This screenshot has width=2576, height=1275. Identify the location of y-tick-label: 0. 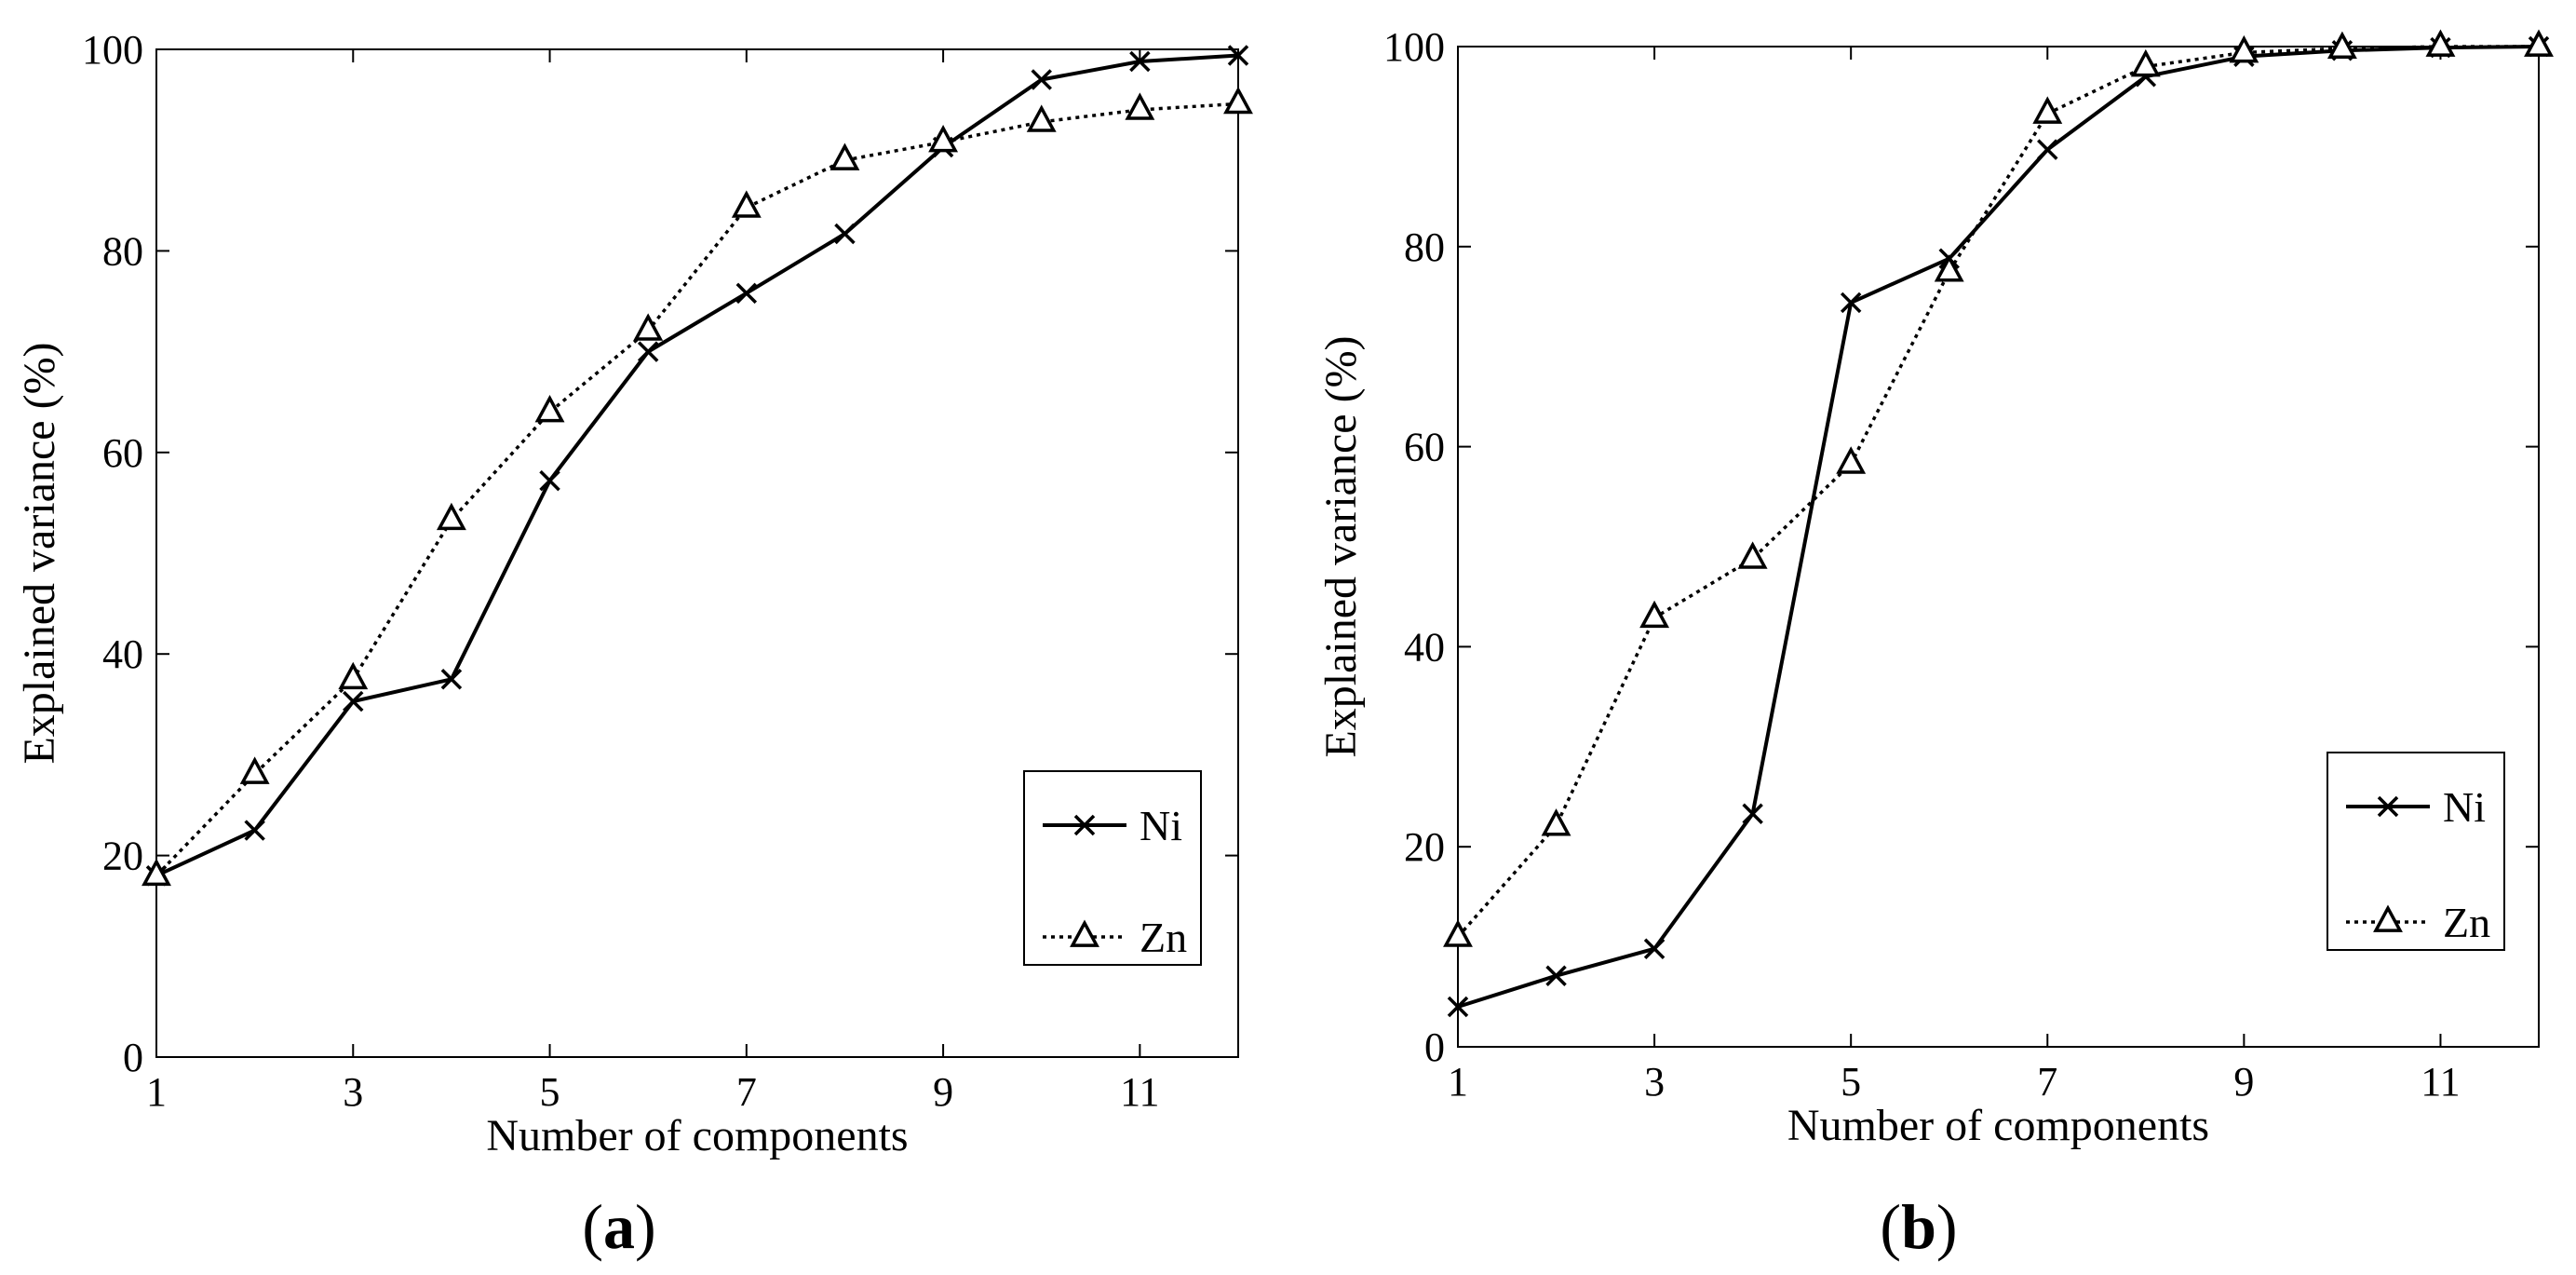
(1434, 1047).